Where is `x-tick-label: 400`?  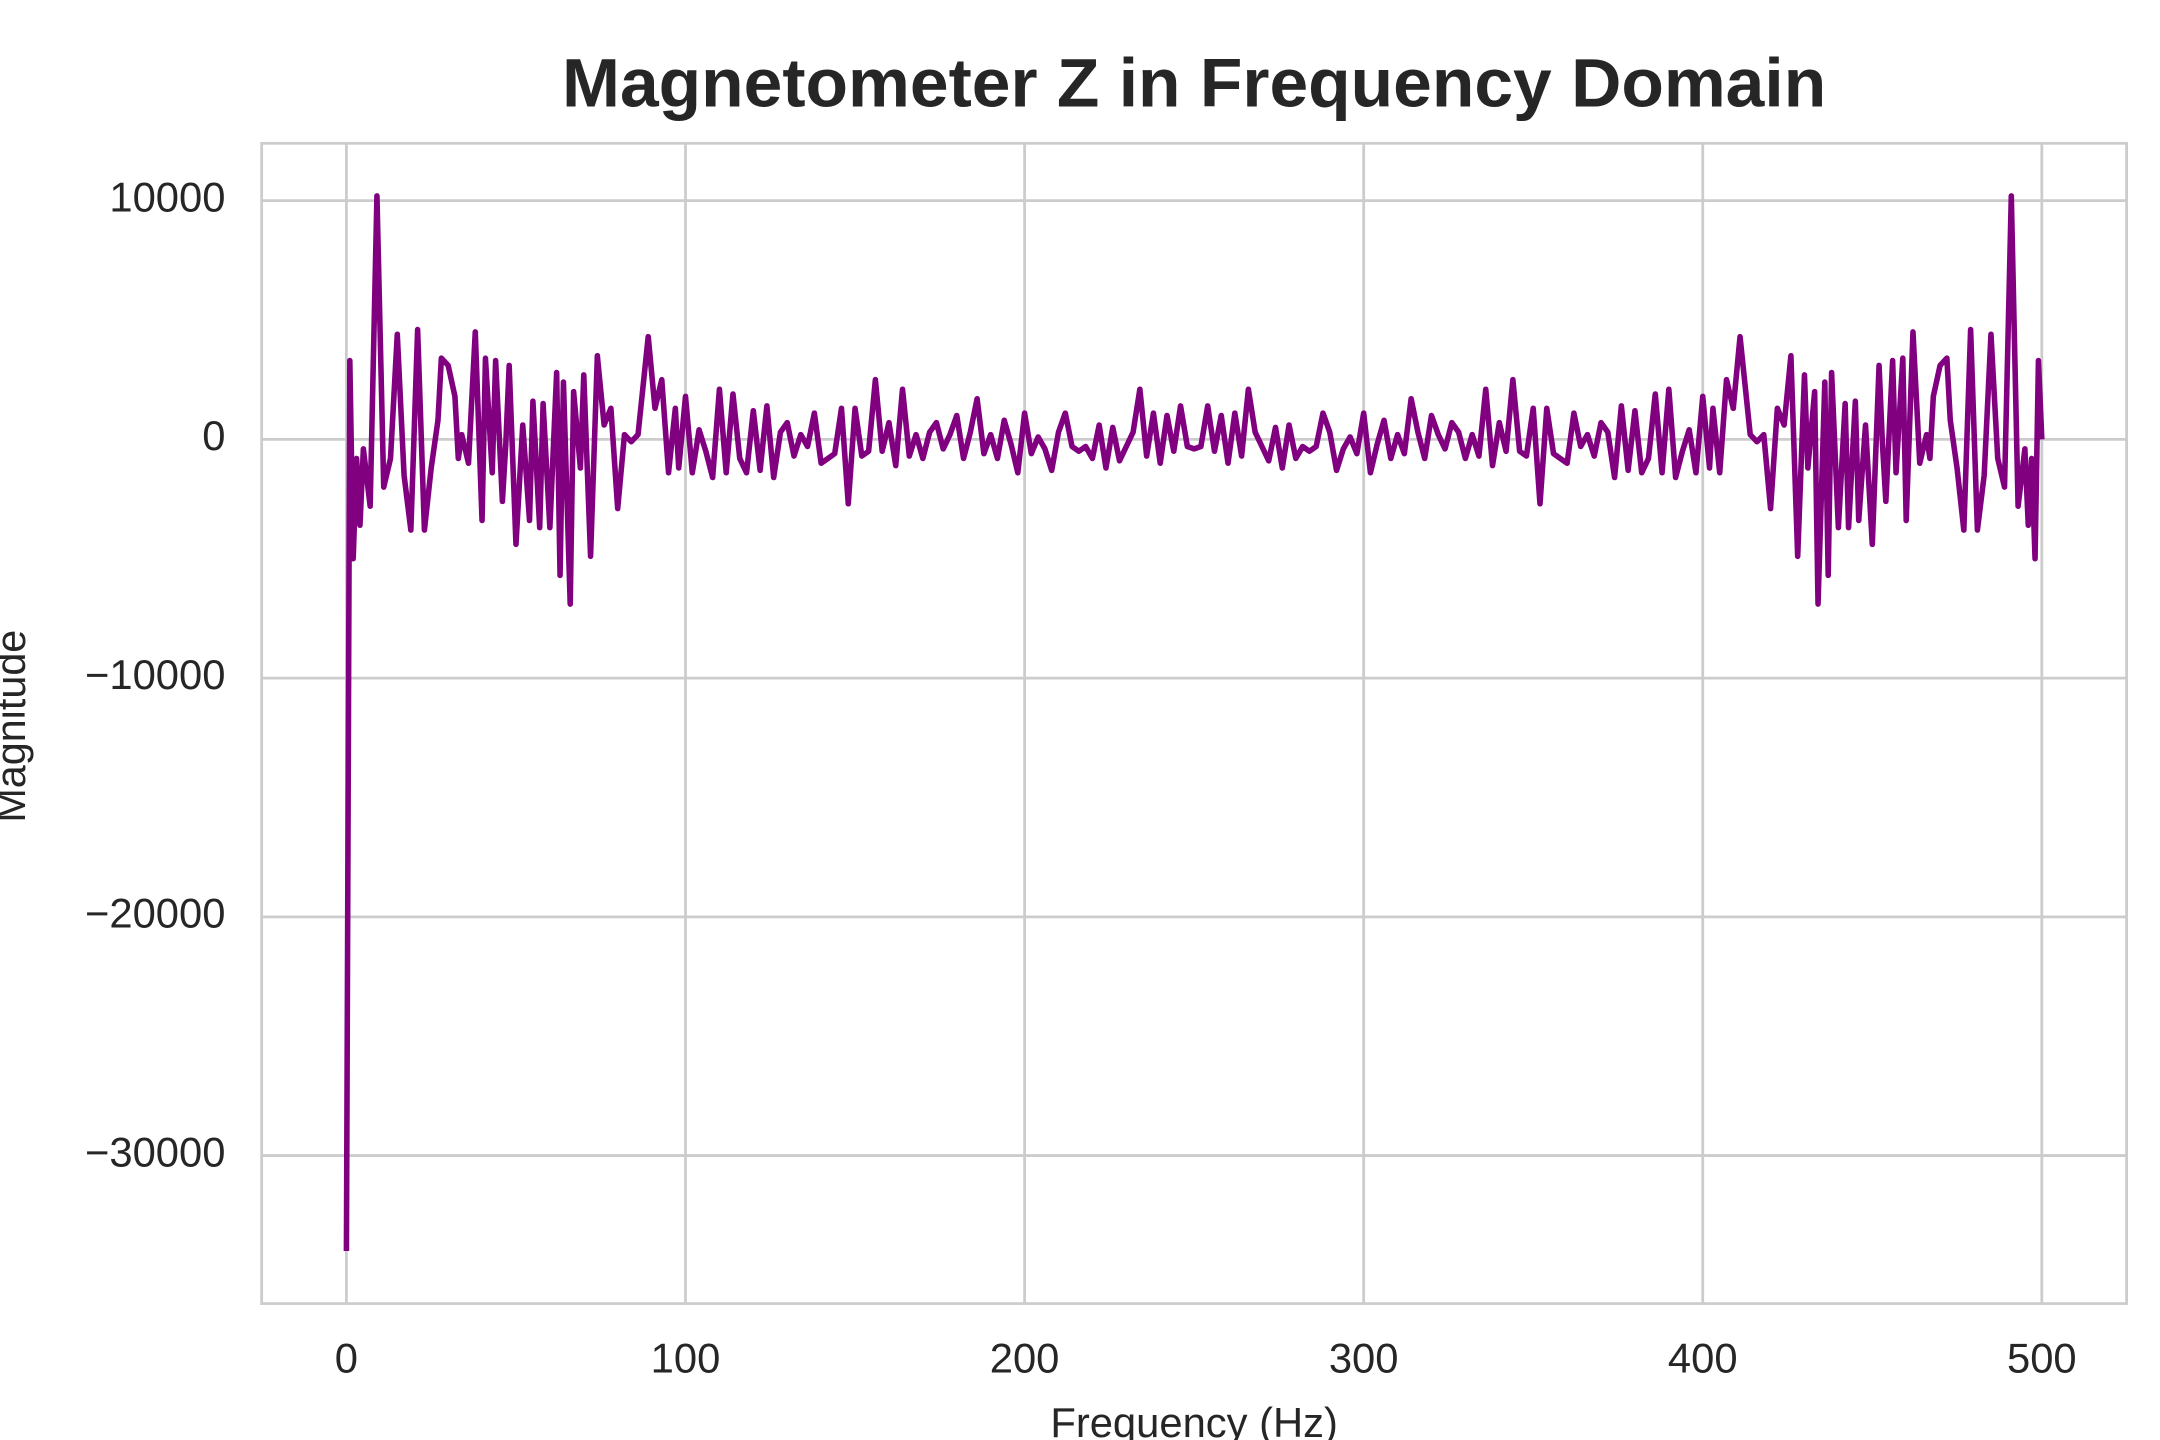 x-tick-label: 400 is located at coordinates (1703, 1358).